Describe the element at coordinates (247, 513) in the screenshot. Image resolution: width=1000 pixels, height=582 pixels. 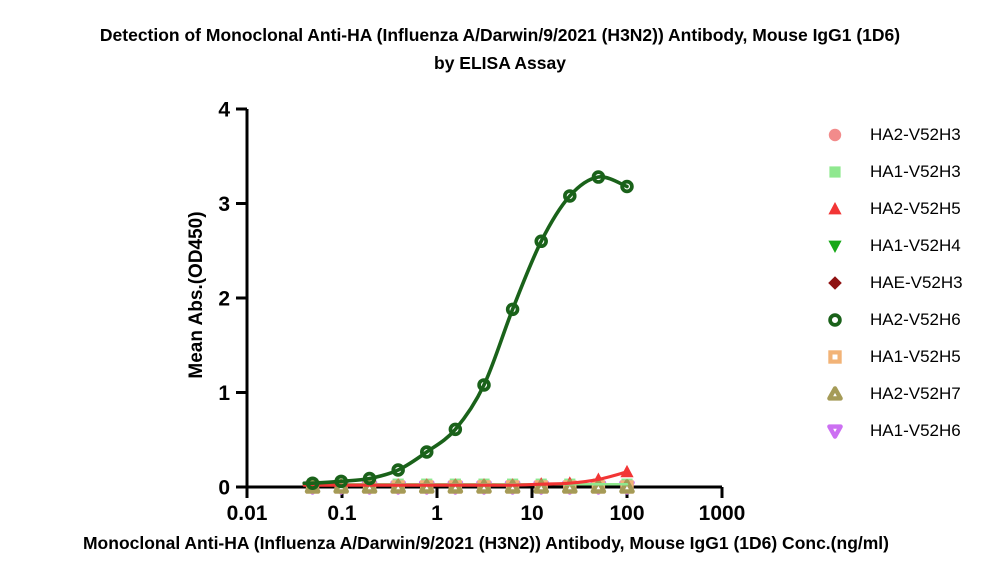
I see `x-tick-label: 0.01` at that location.